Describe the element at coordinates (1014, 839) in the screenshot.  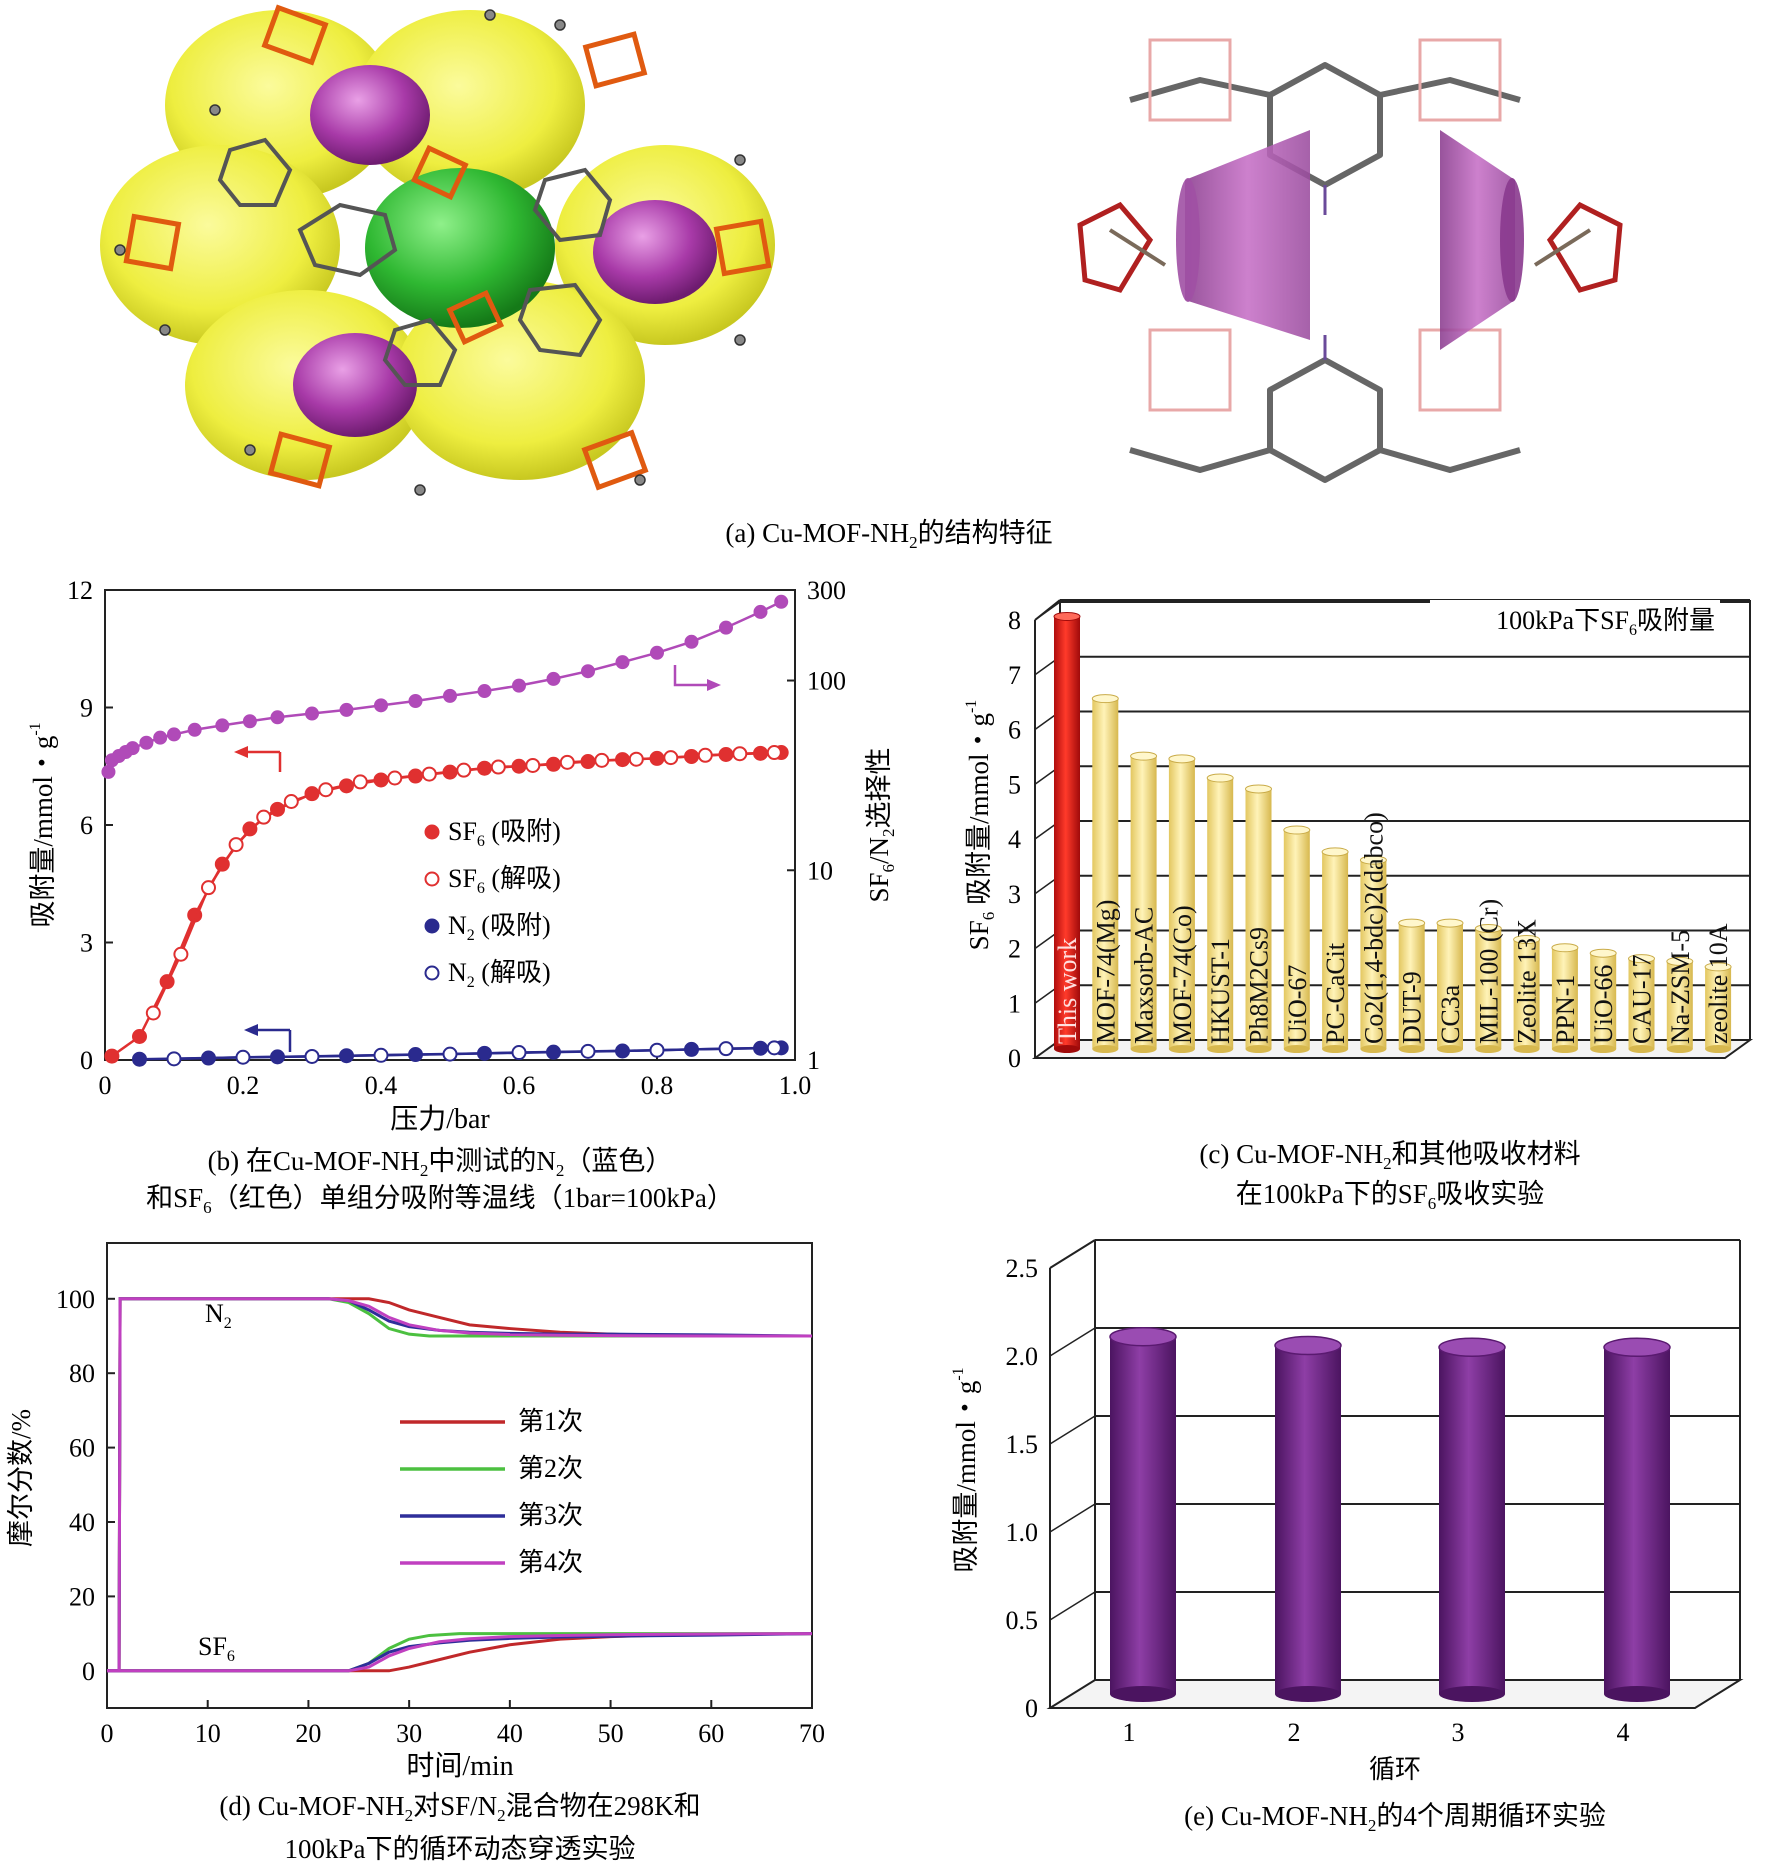
I see `chart-c-y-tick-labels: 0 1 2 3 4 5 6 7 8` at that location.